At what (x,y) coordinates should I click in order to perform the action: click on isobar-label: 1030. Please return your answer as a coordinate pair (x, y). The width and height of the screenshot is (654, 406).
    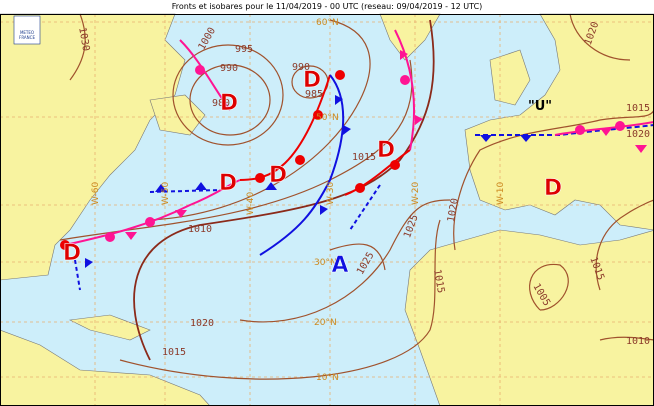
    Looking at the image, I should click on (83, 39).